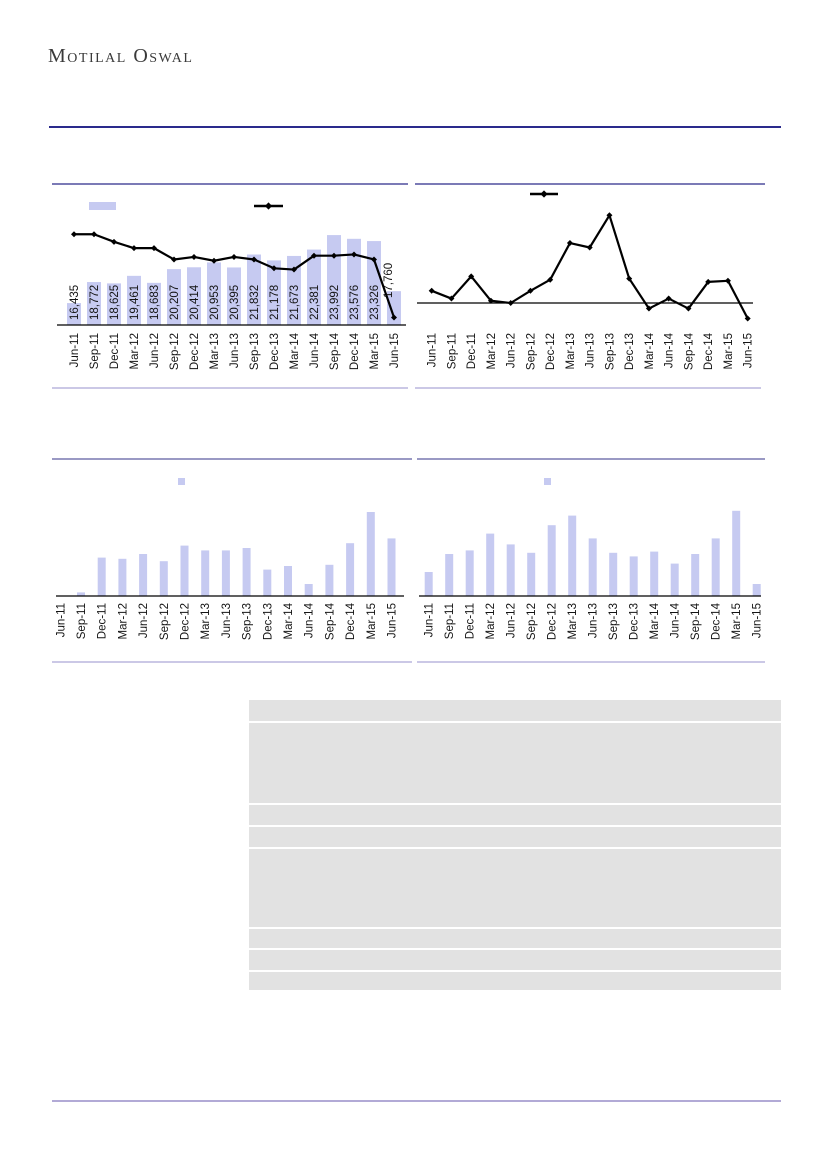 Image resolution: width=827 pixels, height=1169 pixels. Describe the element at coordinates (230, 184) in the screenshot. I see `panel1-top-border` at that location.